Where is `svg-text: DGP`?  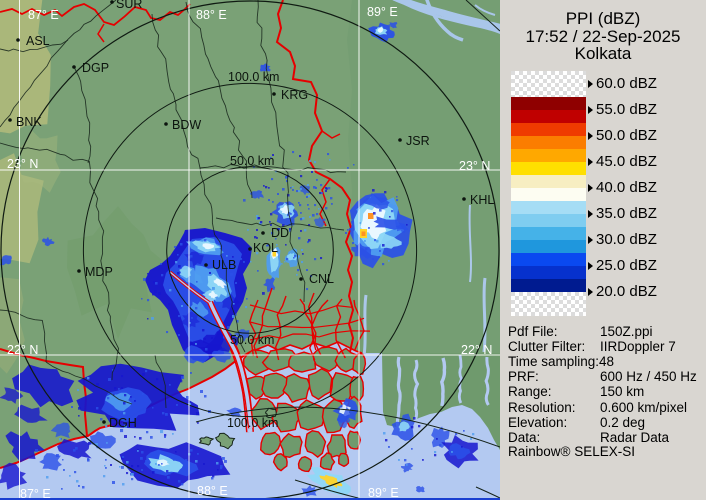 svg-text: DGP is located at coordinates (95, 68).